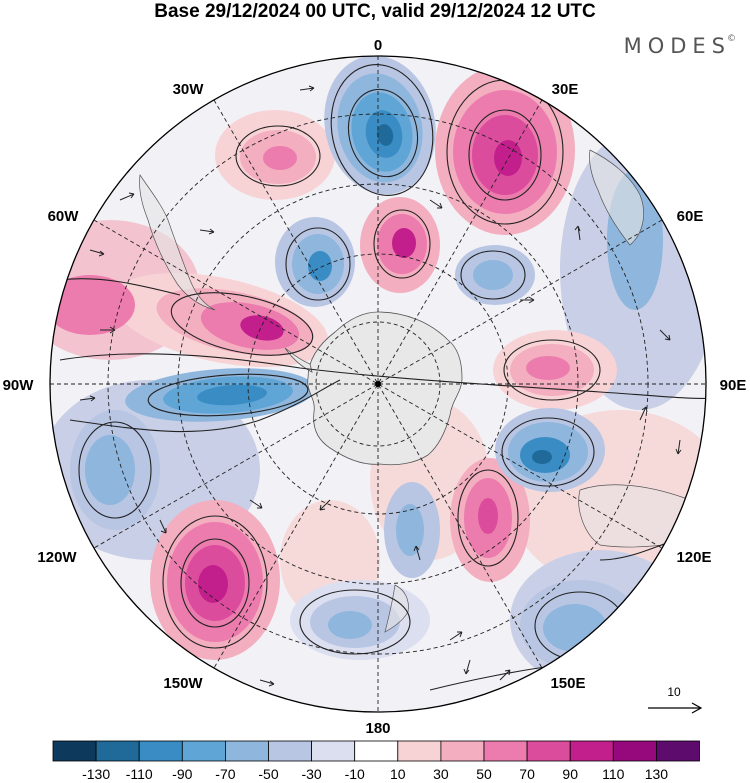 The image size is (750, 783). Describe the element at coordinates (220, 395) in the screenshot. I see `negative-anomaly-95w` at that location.